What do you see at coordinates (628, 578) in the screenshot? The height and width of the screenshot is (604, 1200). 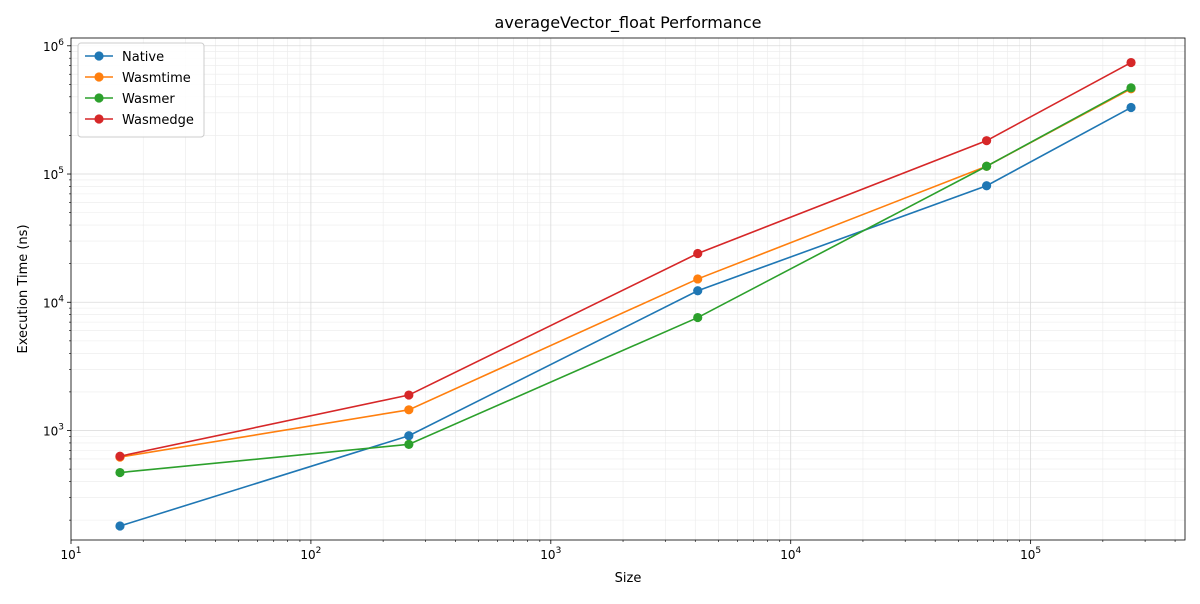 I see `x-axis-label: Size` at bounding box center [628, 578].